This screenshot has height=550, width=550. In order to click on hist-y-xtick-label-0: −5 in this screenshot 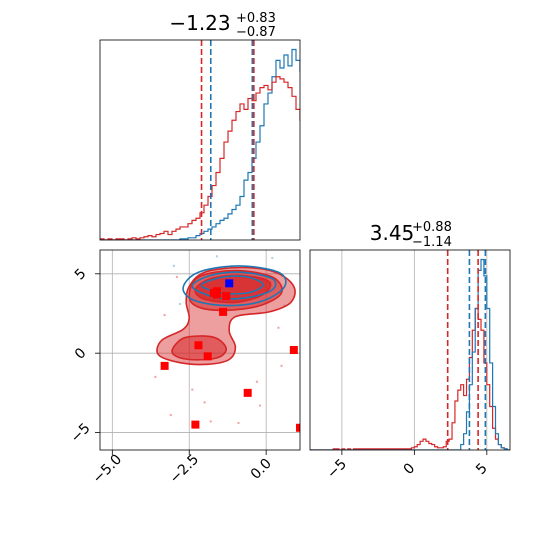, I will do `click(337, 469)`.